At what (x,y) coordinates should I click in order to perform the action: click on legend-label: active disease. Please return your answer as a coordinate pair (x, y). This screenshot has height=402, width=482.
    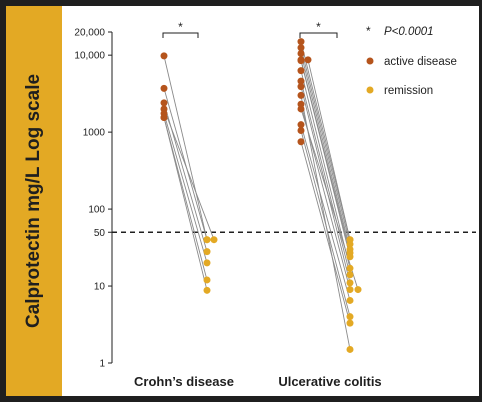
    Looking at the image, I should click on (420, 62).